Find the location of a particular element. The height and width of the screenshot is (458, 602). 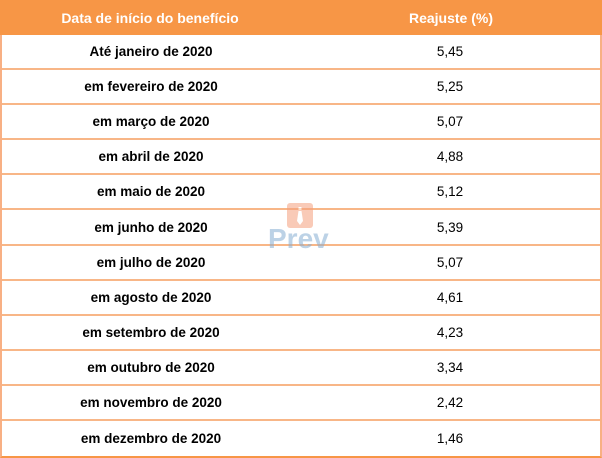

table-row: em junho de 2020 5,39 is located at coordinates (301, 228).